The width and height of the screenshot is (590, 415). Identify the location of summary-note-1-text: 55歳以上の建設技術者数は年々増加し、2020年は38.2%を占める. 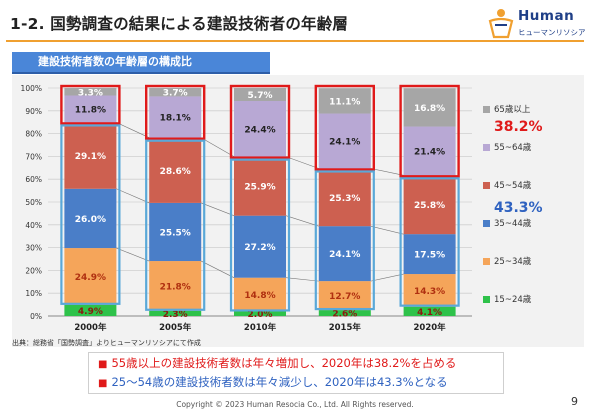
(284, 363).